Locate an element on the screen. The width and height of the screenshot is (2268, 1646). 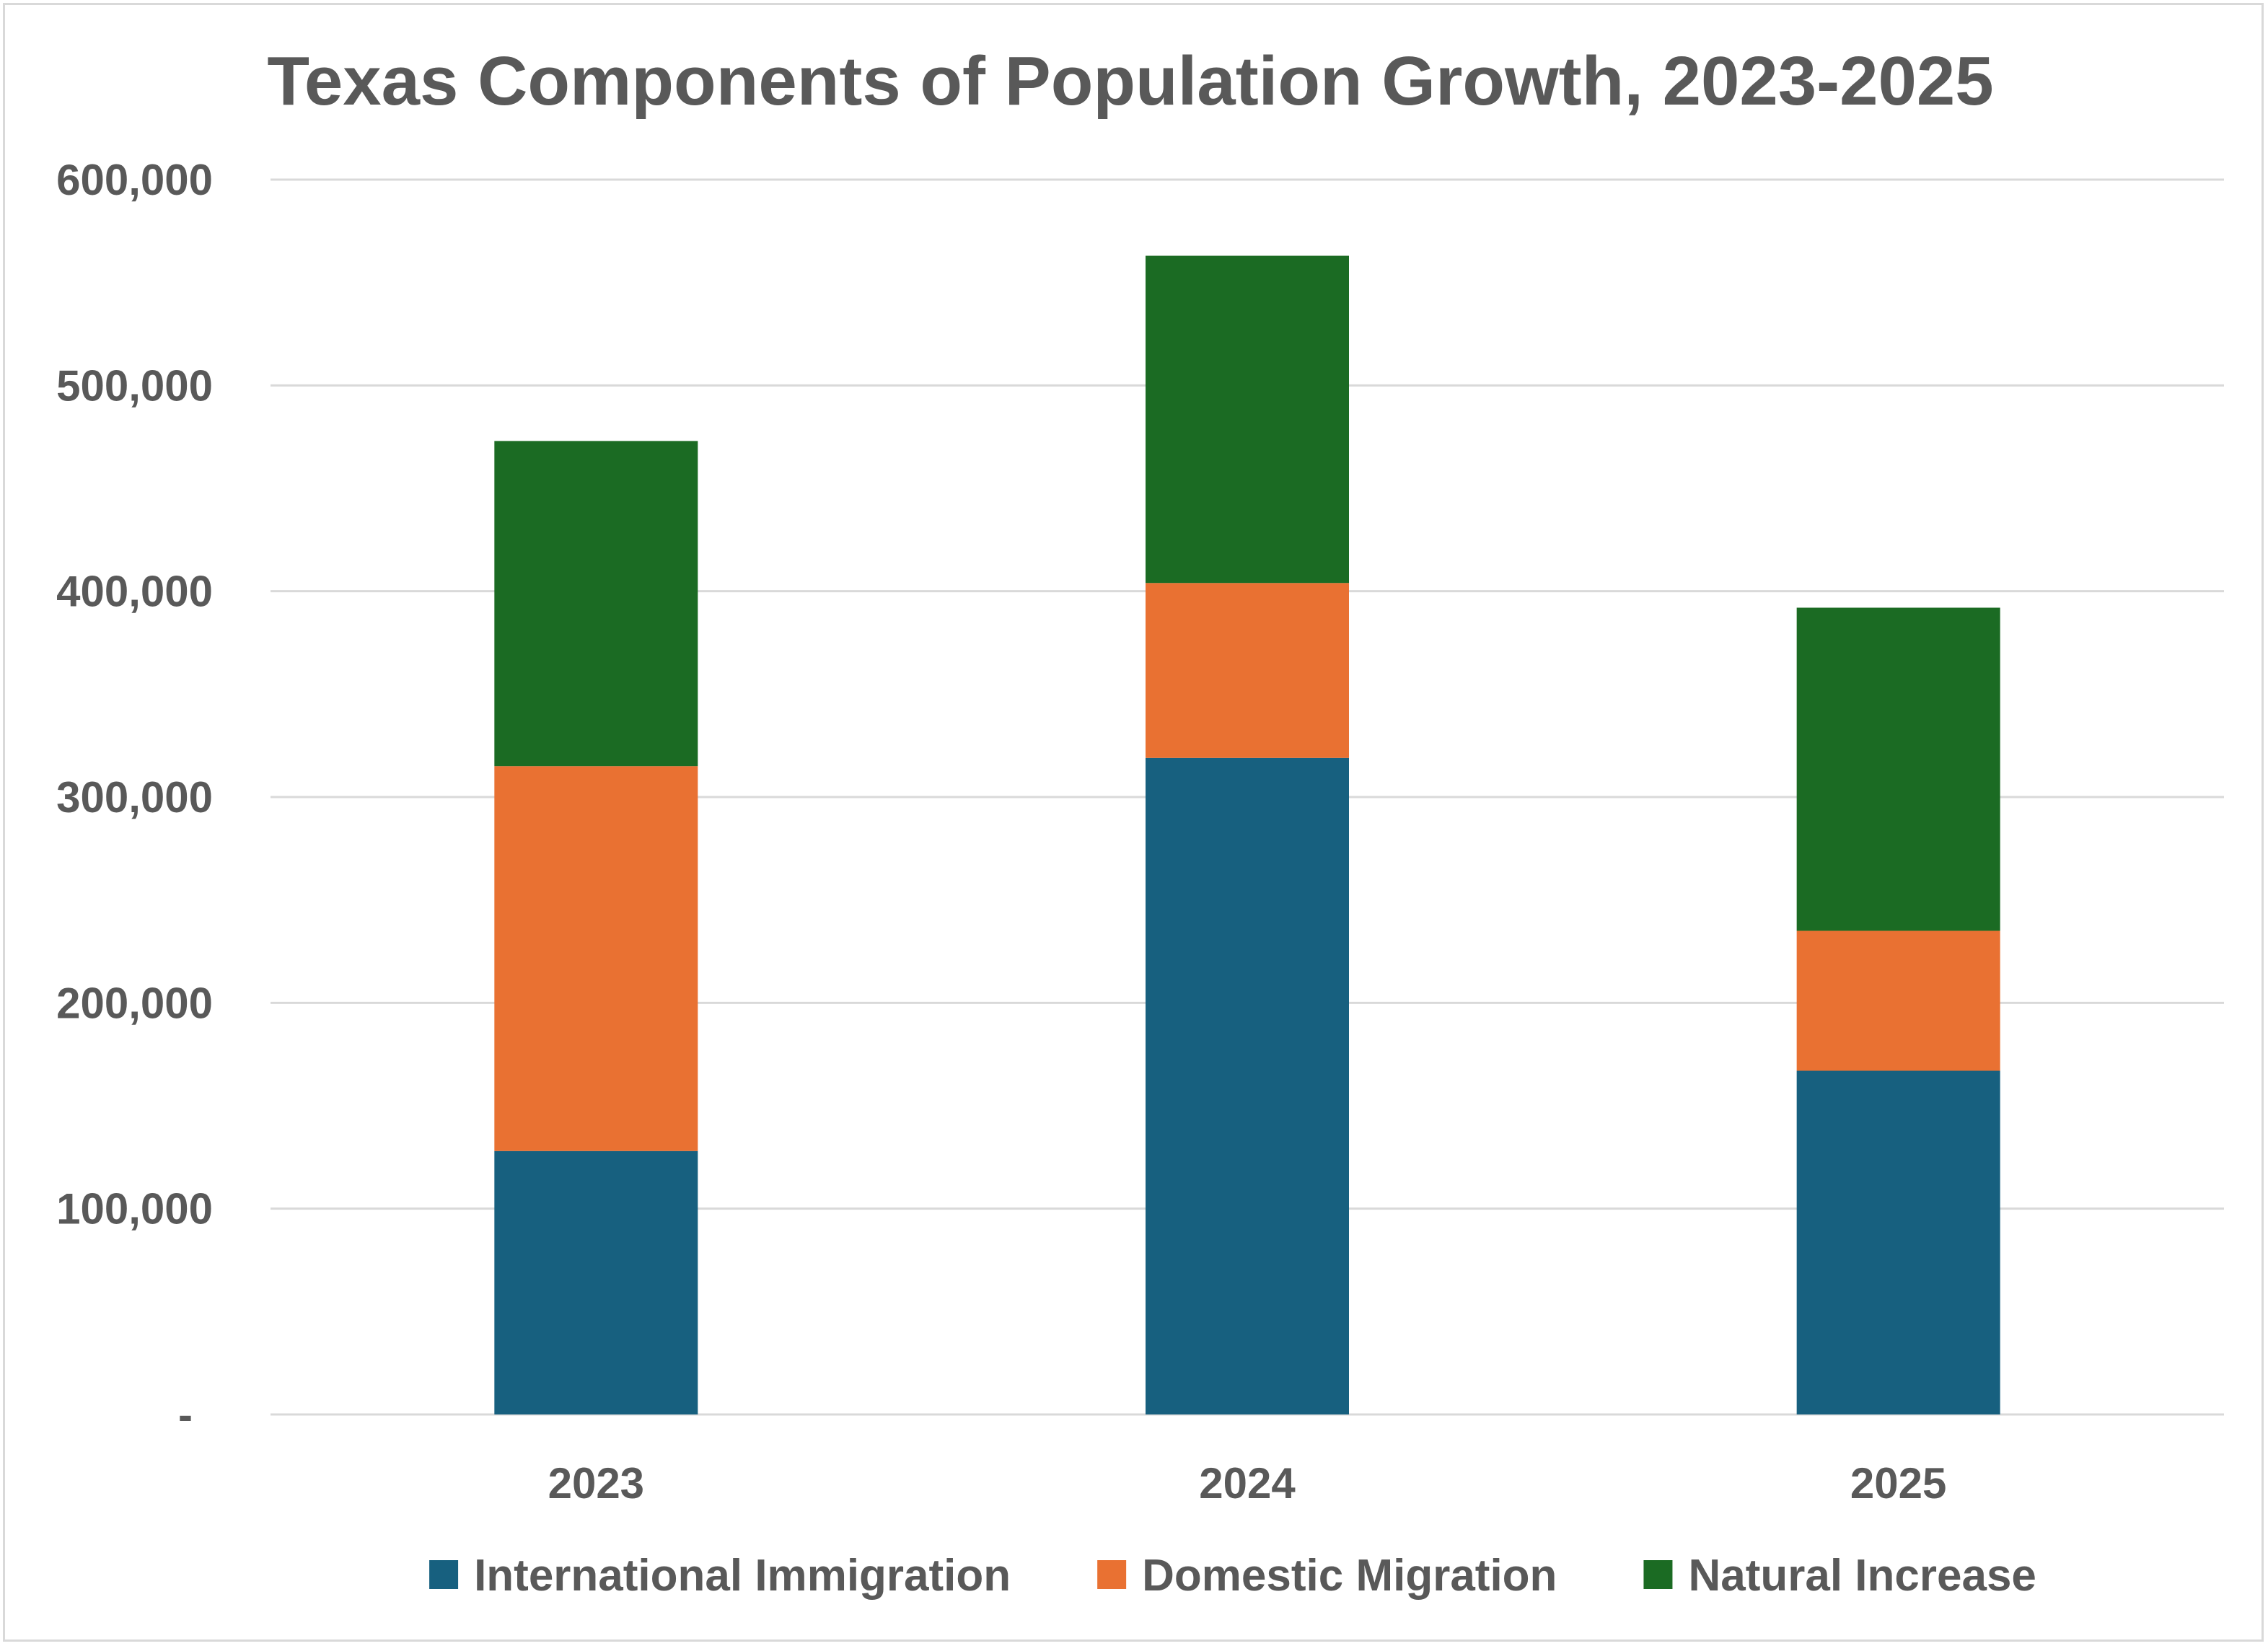
y-tick-label: 100,000 is located at coordinates (134, 1209).